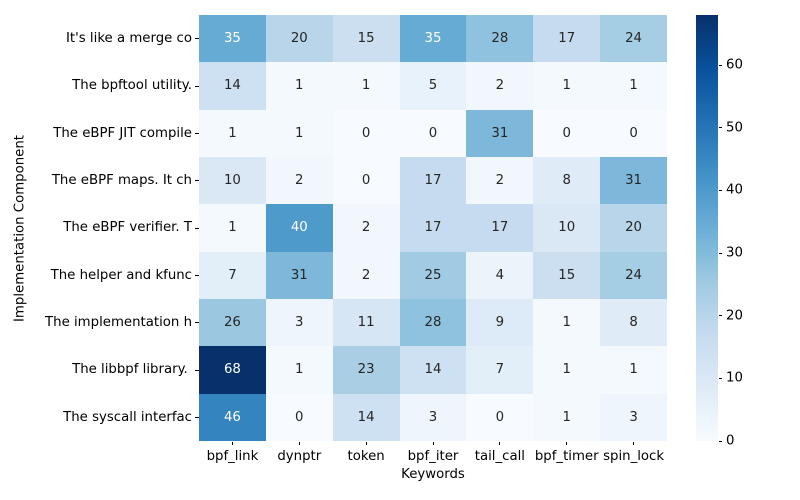 This screenshot has width=800, height=500. Describe the element at coordinates (566, 456) in the screenshot. I see `x-tick-label: bpf_timer` at that location.